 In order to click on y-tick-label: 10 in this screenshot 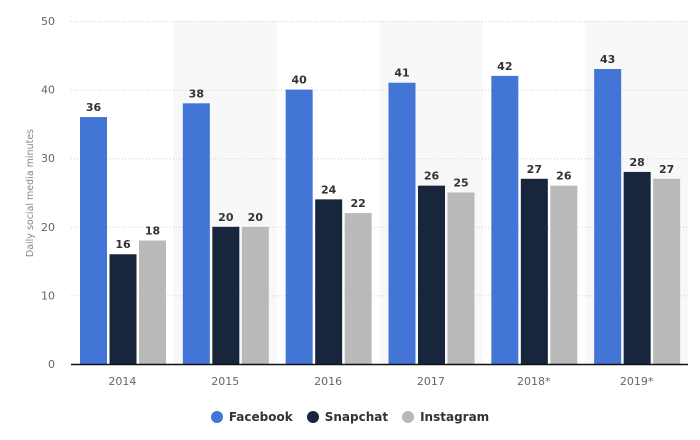, I will do `click(48, 295)`.